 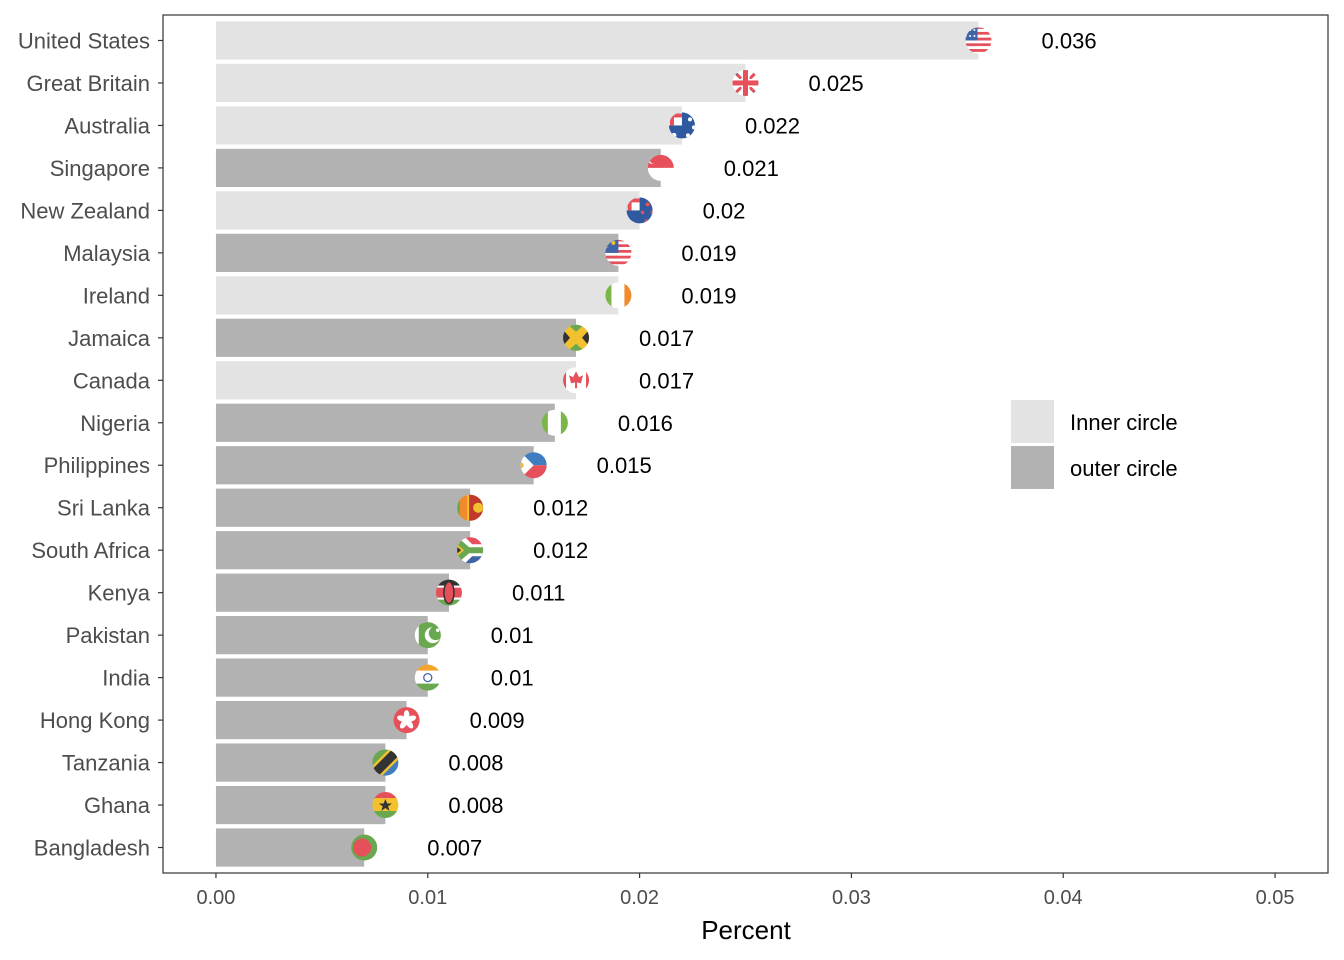 I want to click on pk-flag-icon, so click(x=427, y=635).